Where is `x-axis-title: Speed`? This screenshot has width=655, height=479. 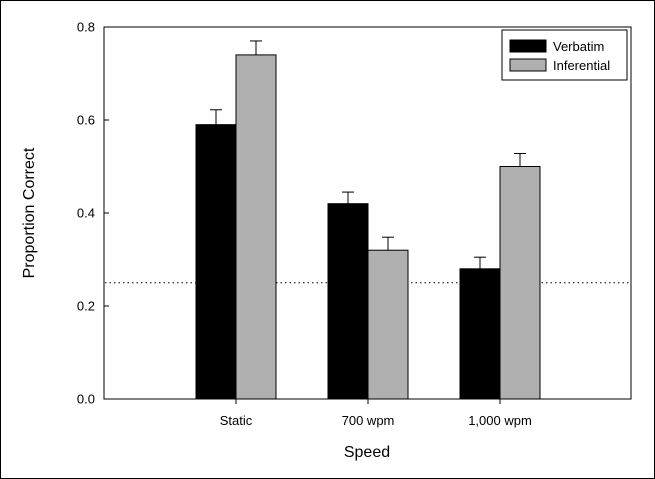
x-axis-title: Speed is located at coordinates (367, 452).